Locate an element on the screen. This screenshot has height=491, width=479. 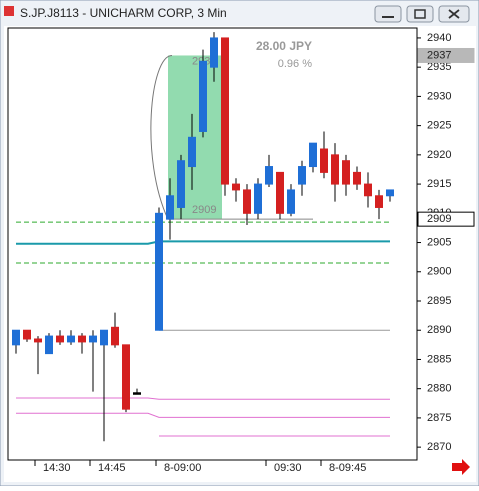
y-tick-label: 2920 is located at coordinates (439, 155).